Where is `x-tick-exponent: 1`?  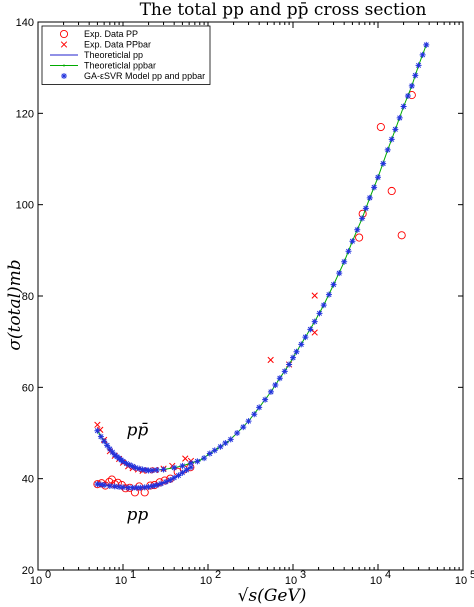 x-tick-exponent: 1 is located at coordinates (133, 575).